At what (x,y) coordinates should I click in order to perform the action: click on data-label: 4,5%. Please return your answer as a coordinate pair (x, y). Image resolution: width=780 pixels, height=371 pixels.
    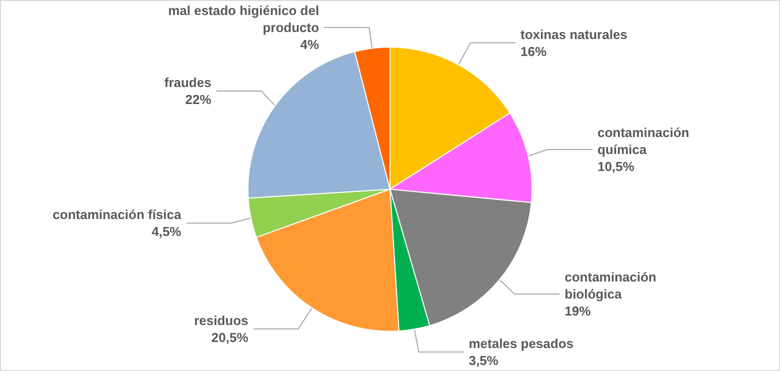
    Looking at the image, I should click on (167, 232).